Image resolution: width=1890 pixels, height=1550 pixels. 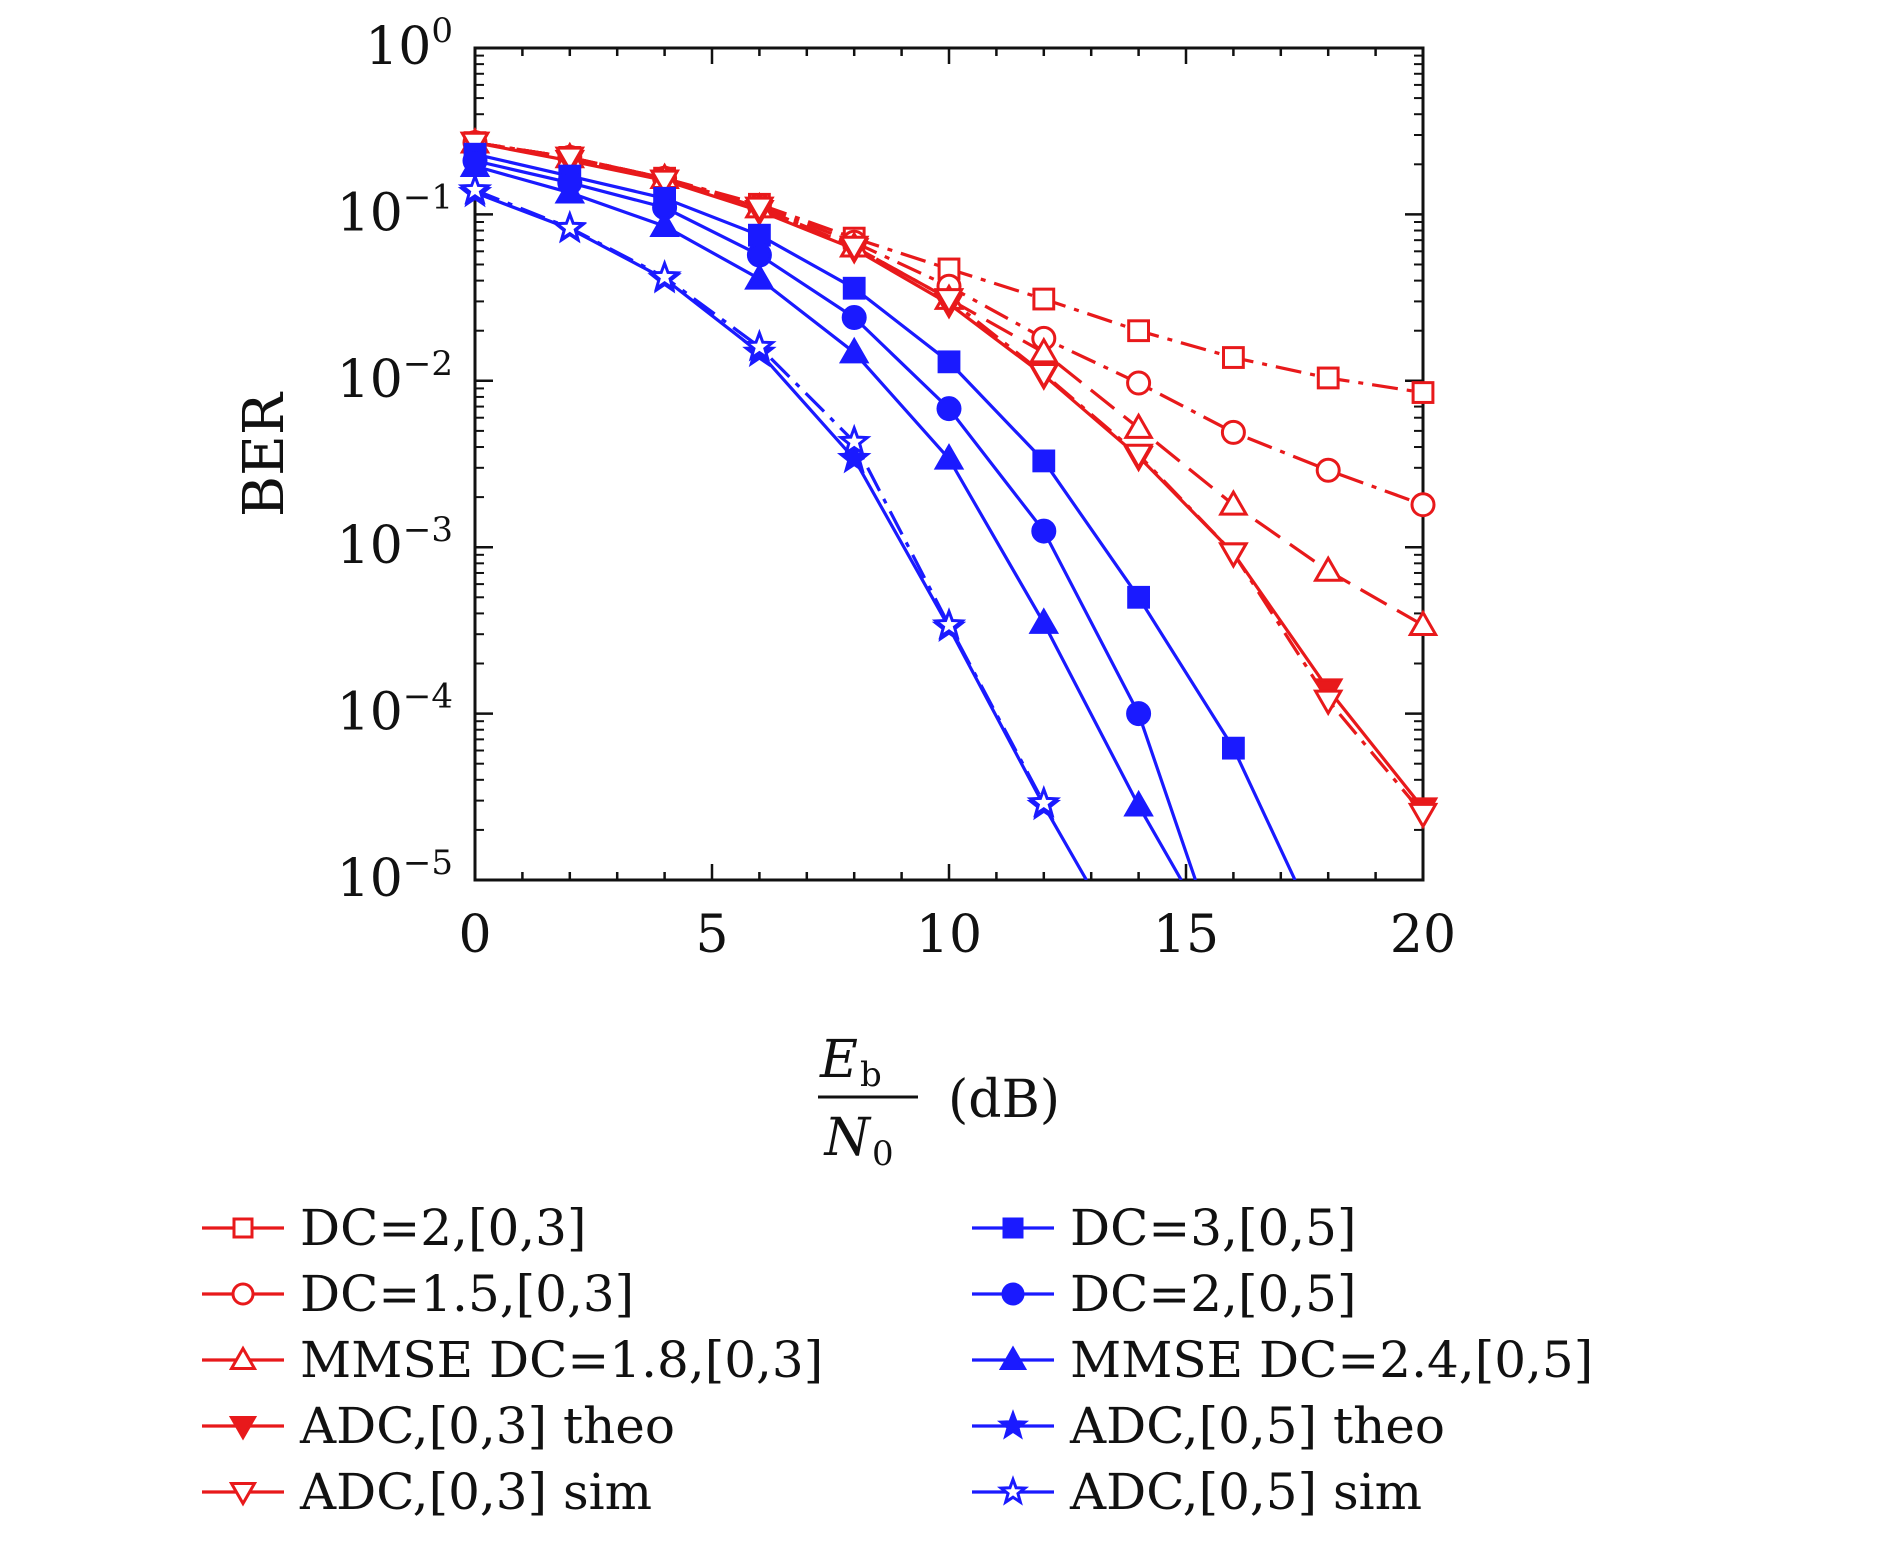 I want to click on legend-label: MMSE DC=2.4,[0,5], so click(x=1332, y=1360).